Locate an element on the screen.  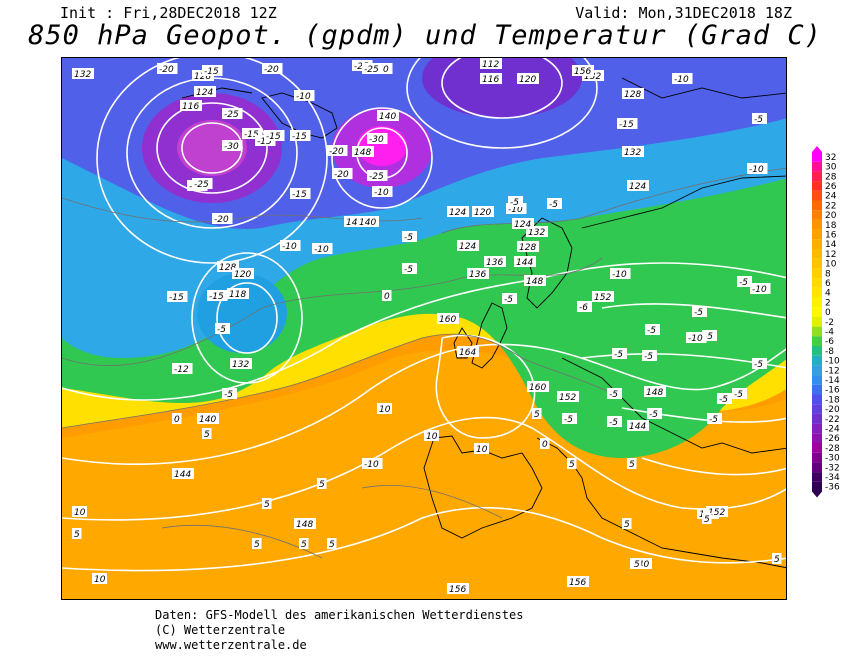
svg-text: -6 is located at coordinates (583, 308).